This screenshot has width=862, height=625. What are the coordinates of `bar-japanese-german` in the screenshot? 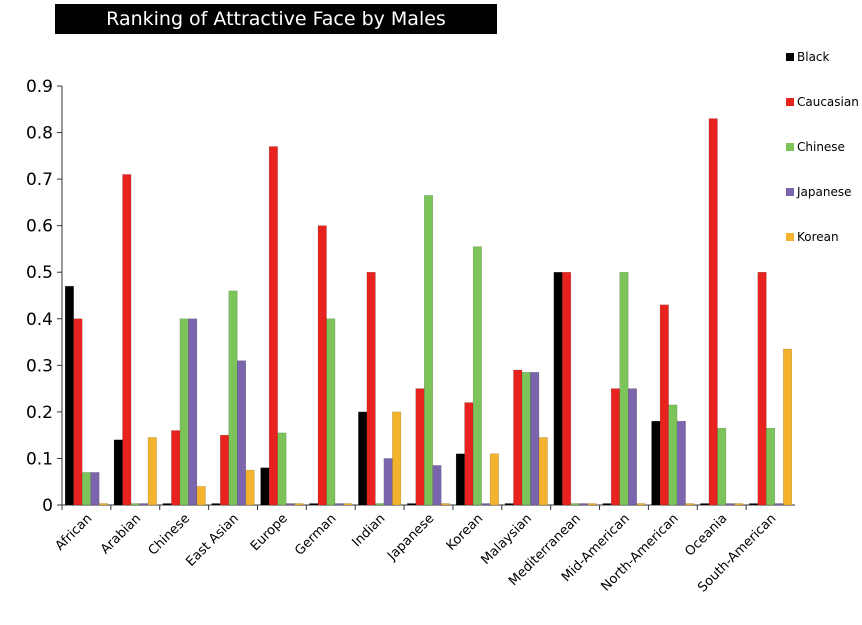 It's located at (339, 504).